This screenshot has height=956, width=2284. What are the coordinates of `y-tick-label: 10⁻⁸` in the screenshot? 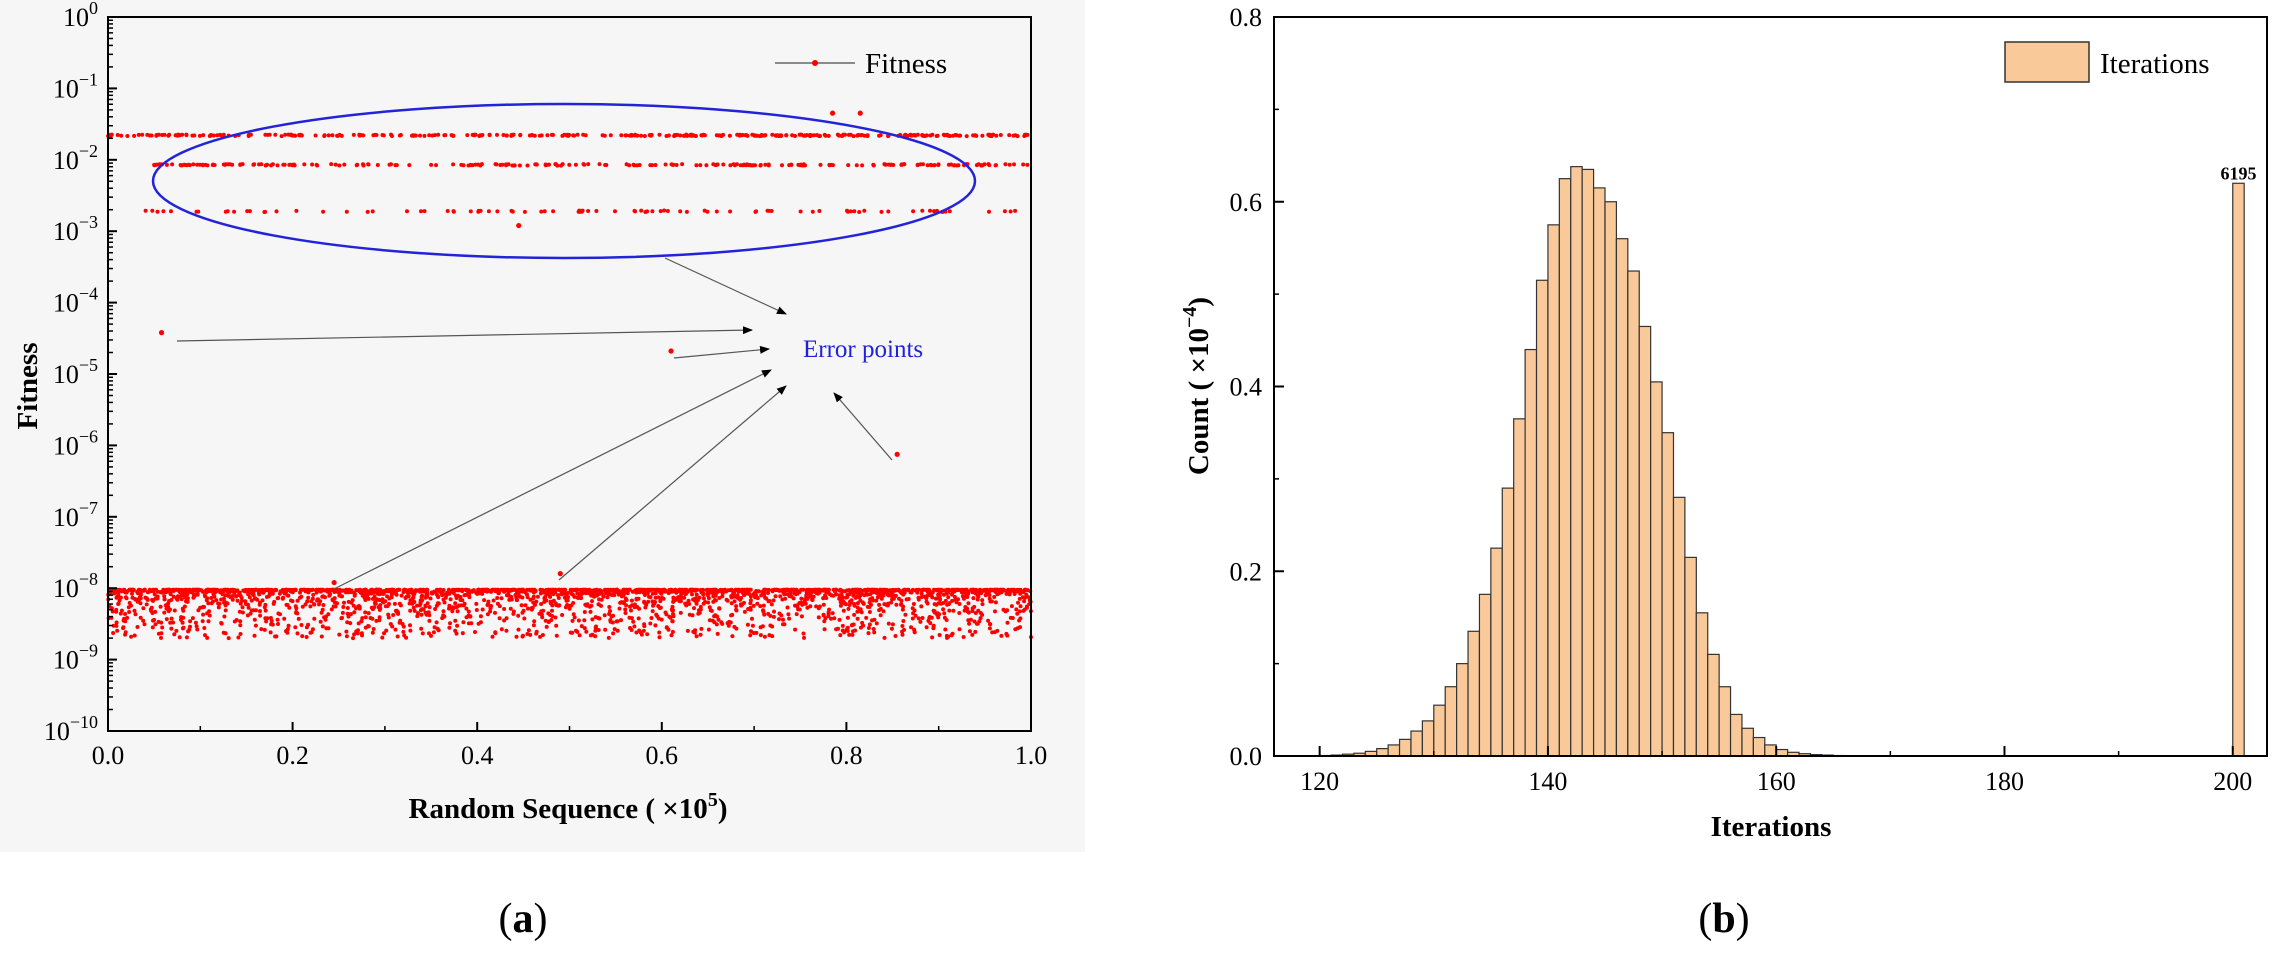 It's located at (75, 586).